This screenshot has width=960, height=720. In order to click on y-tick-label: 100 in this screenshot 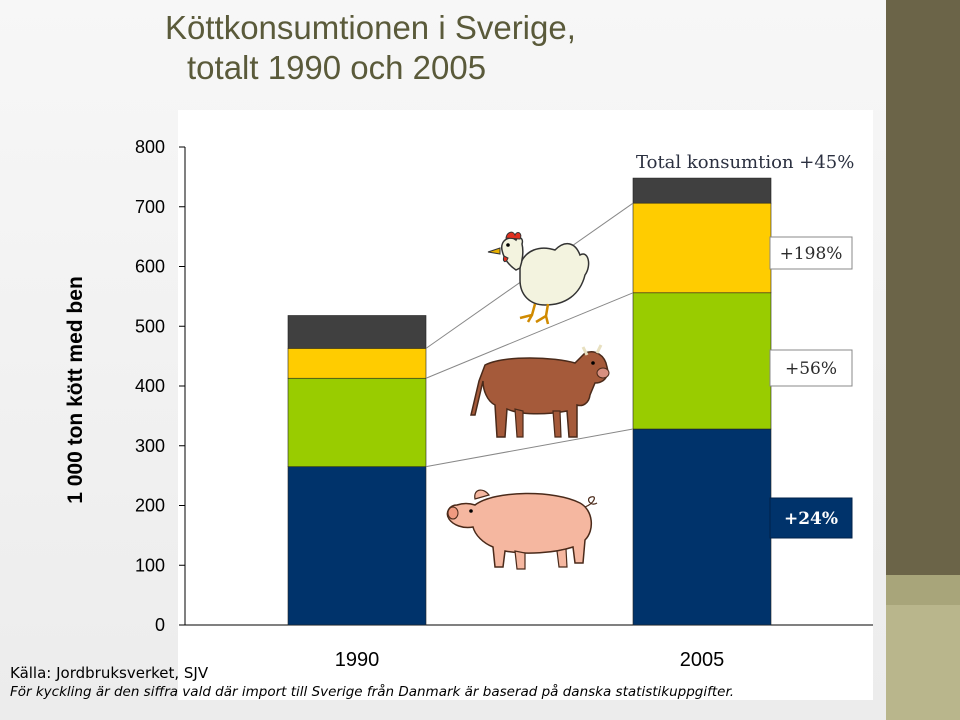, I will do `click(150, 565)`.